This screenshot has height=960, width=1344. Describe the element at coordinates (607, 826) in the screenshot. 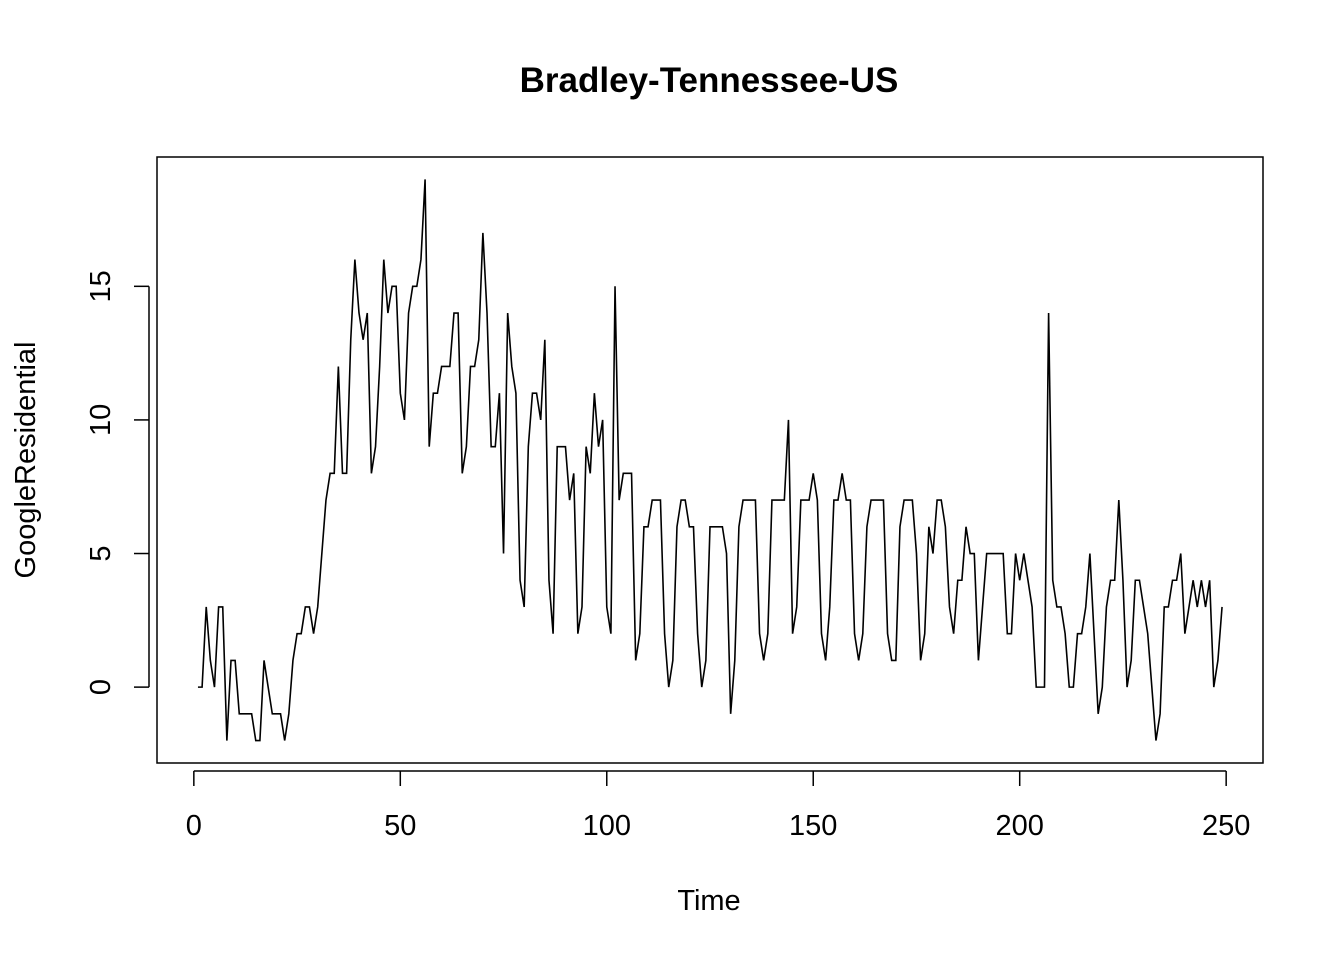

I see `x-tick-label: 100` at that location.